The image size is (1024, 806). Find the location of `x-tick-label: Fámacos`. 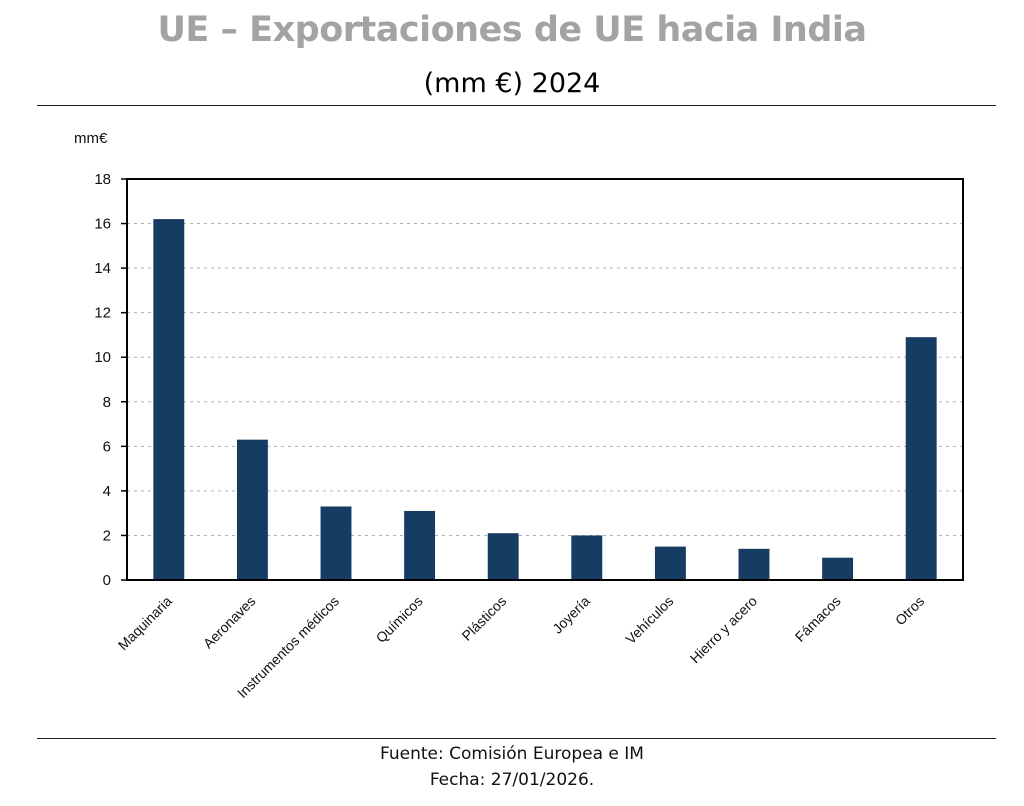

x-tick-label: Fámacos is located at coordinates (818, 619).